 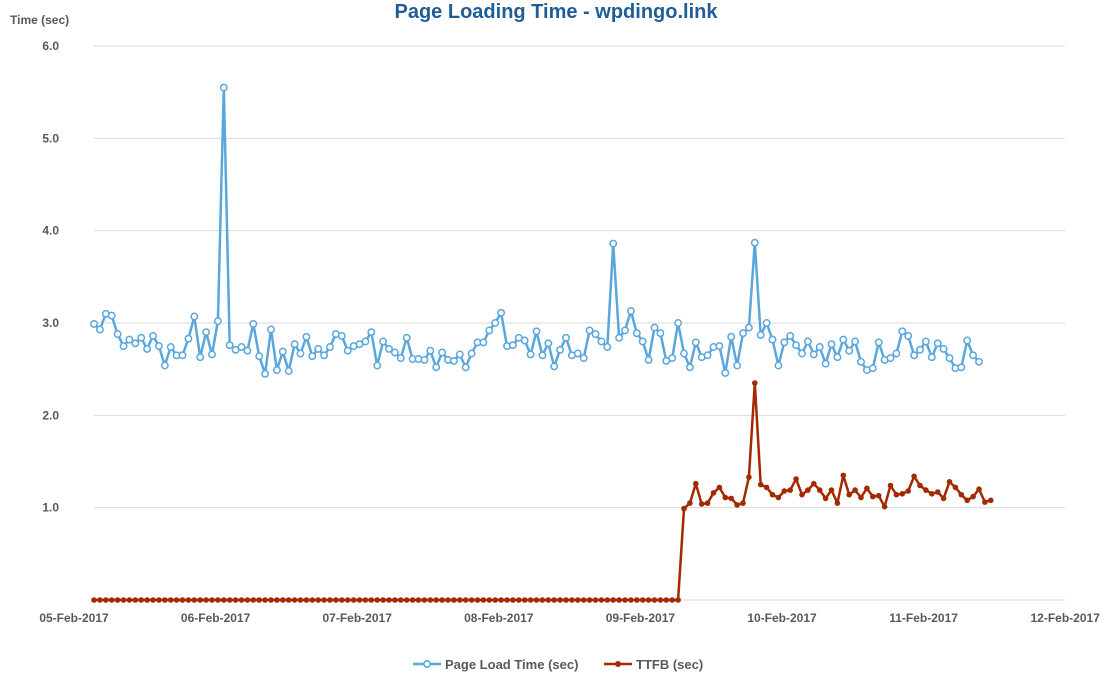 I want to click on y-tick-label: 2.0, so click(x=50, y=415).